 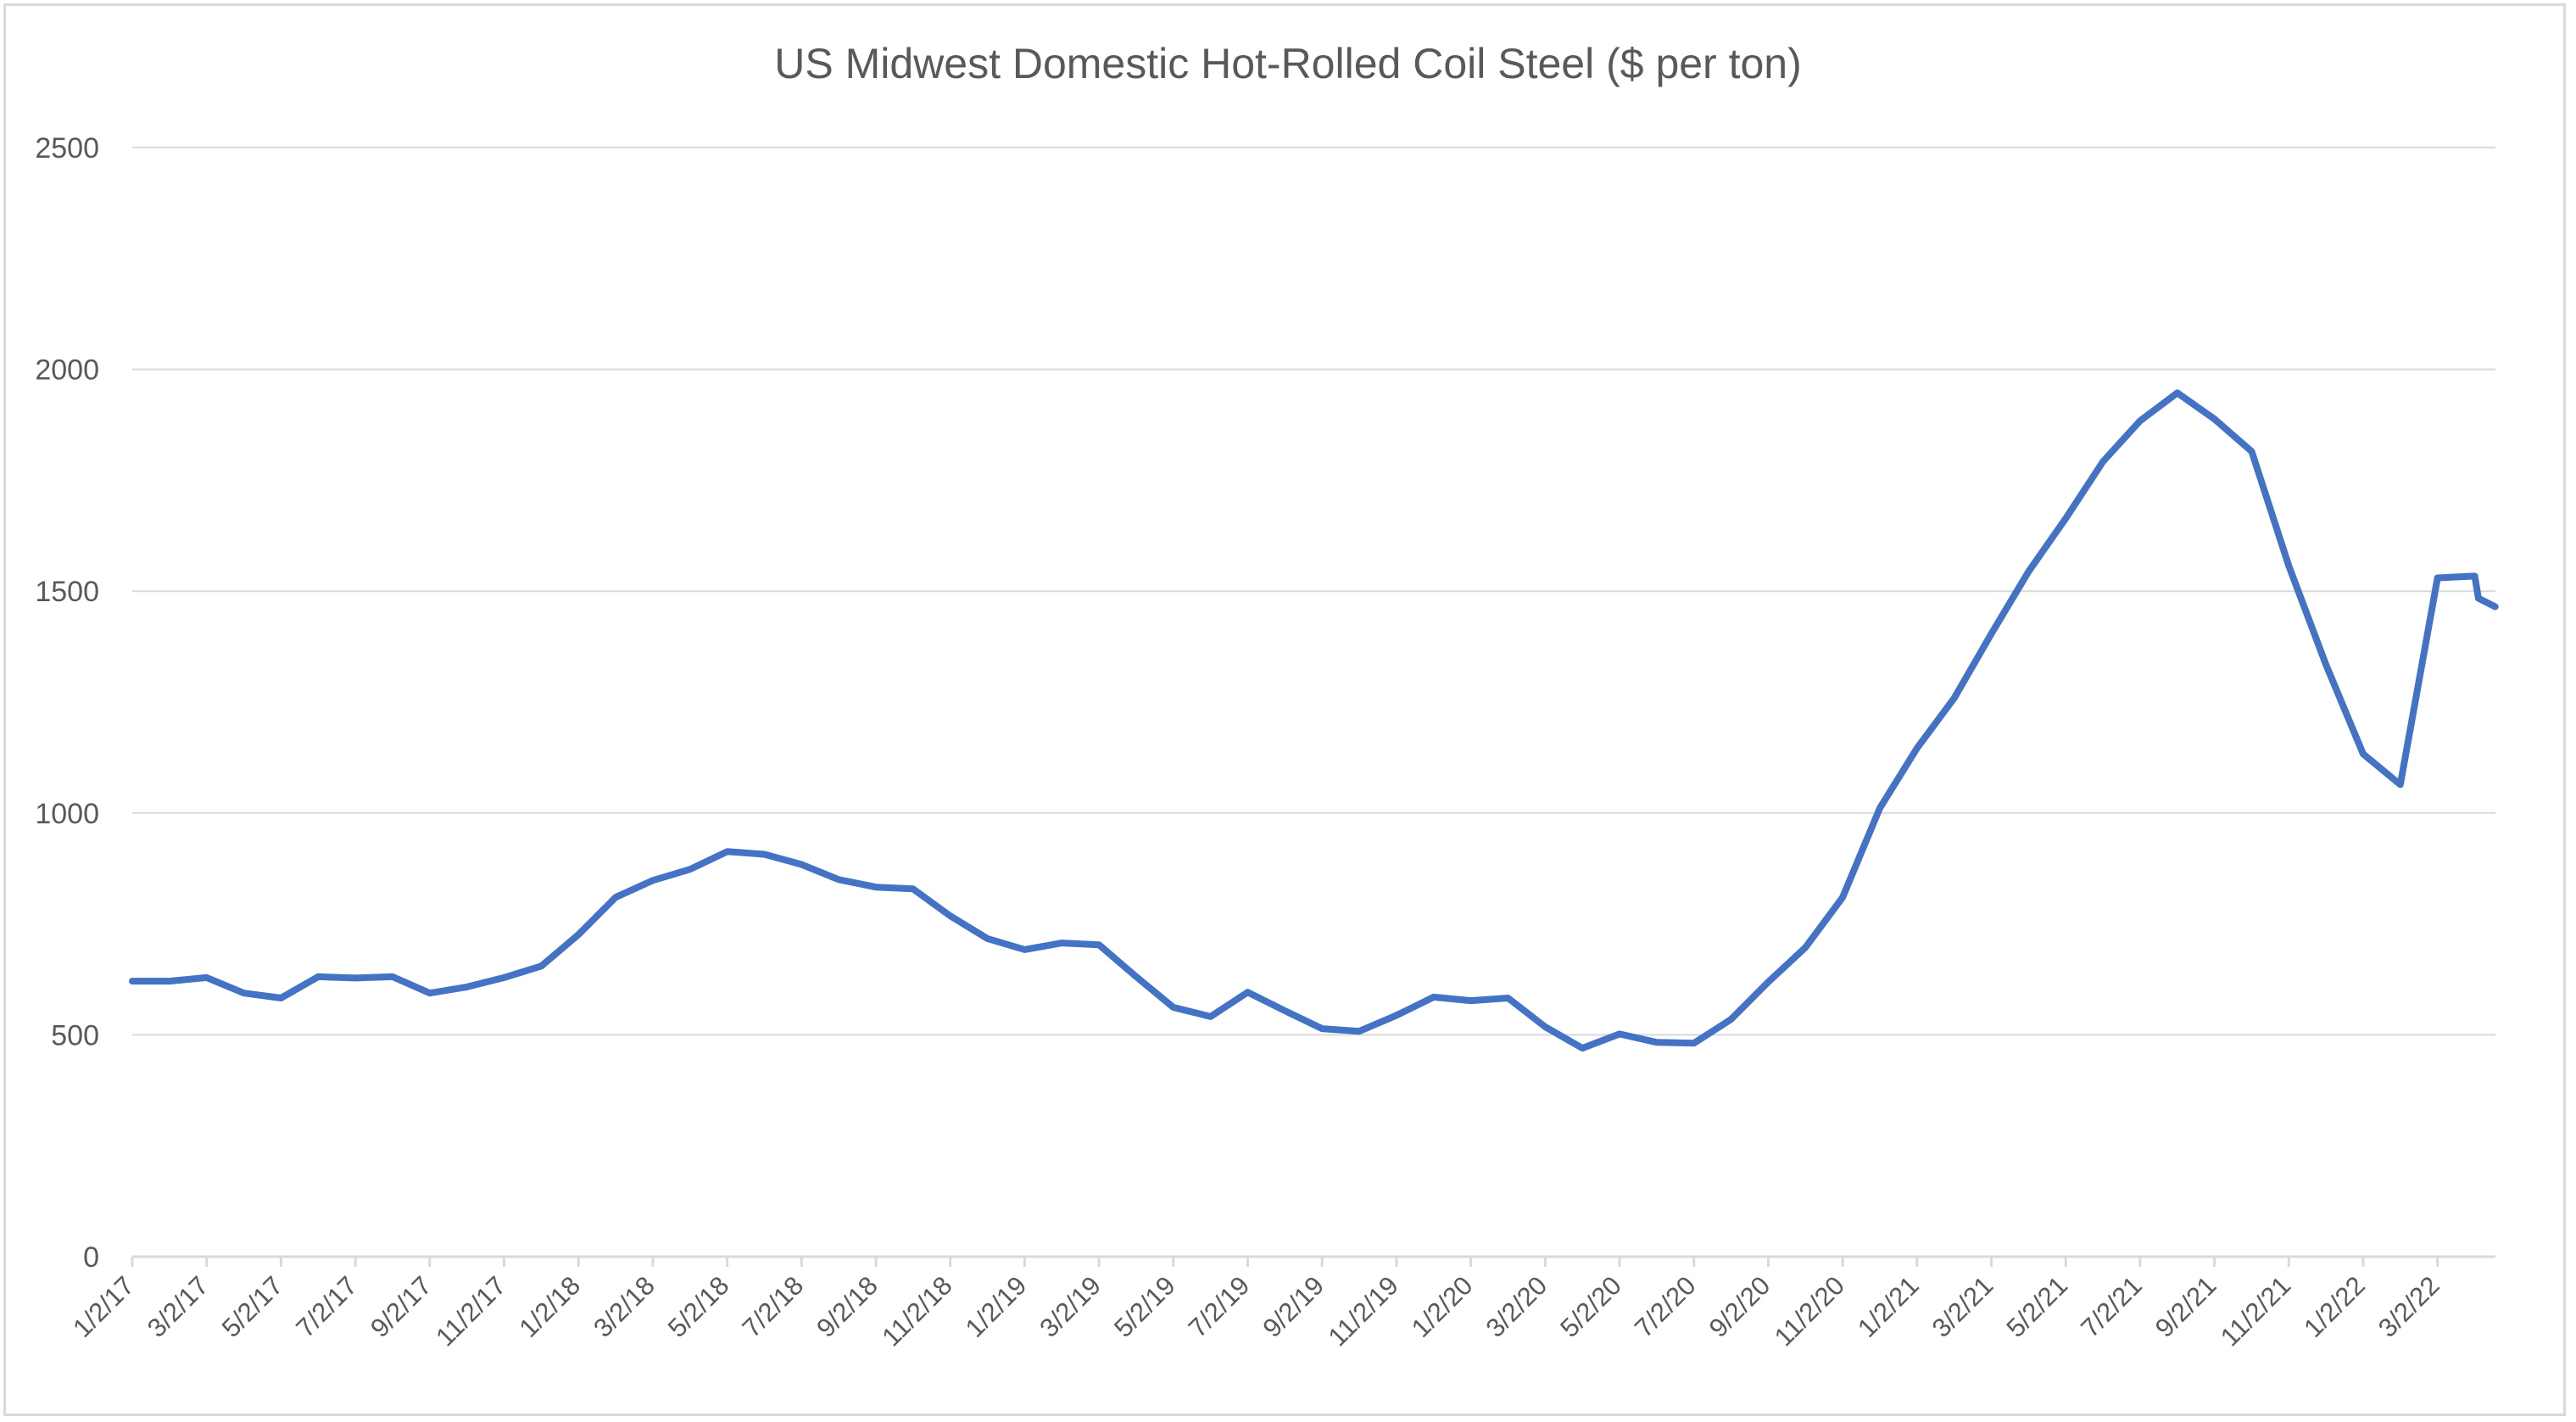 What do you see at coordinates (698, 1306) in the screenshot?
I see `x-tick-label: 5/2/18` at bounding box center [698, 1306].